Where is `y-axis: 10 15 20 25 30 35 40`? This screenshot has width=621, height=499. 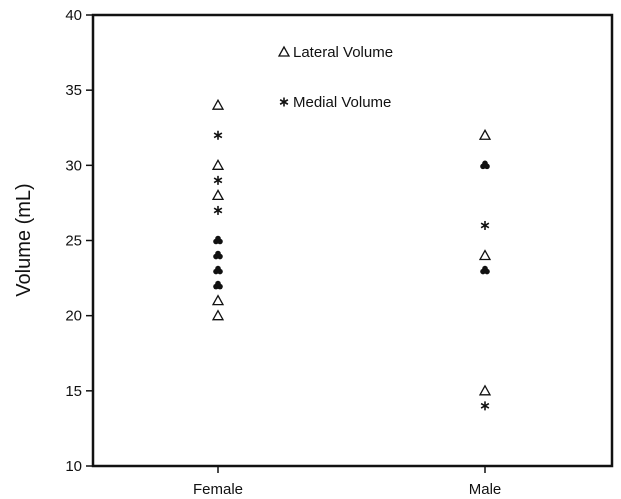 y-axis: 10 15 20 25 30 35 40 is located at coordinates (79, 241).